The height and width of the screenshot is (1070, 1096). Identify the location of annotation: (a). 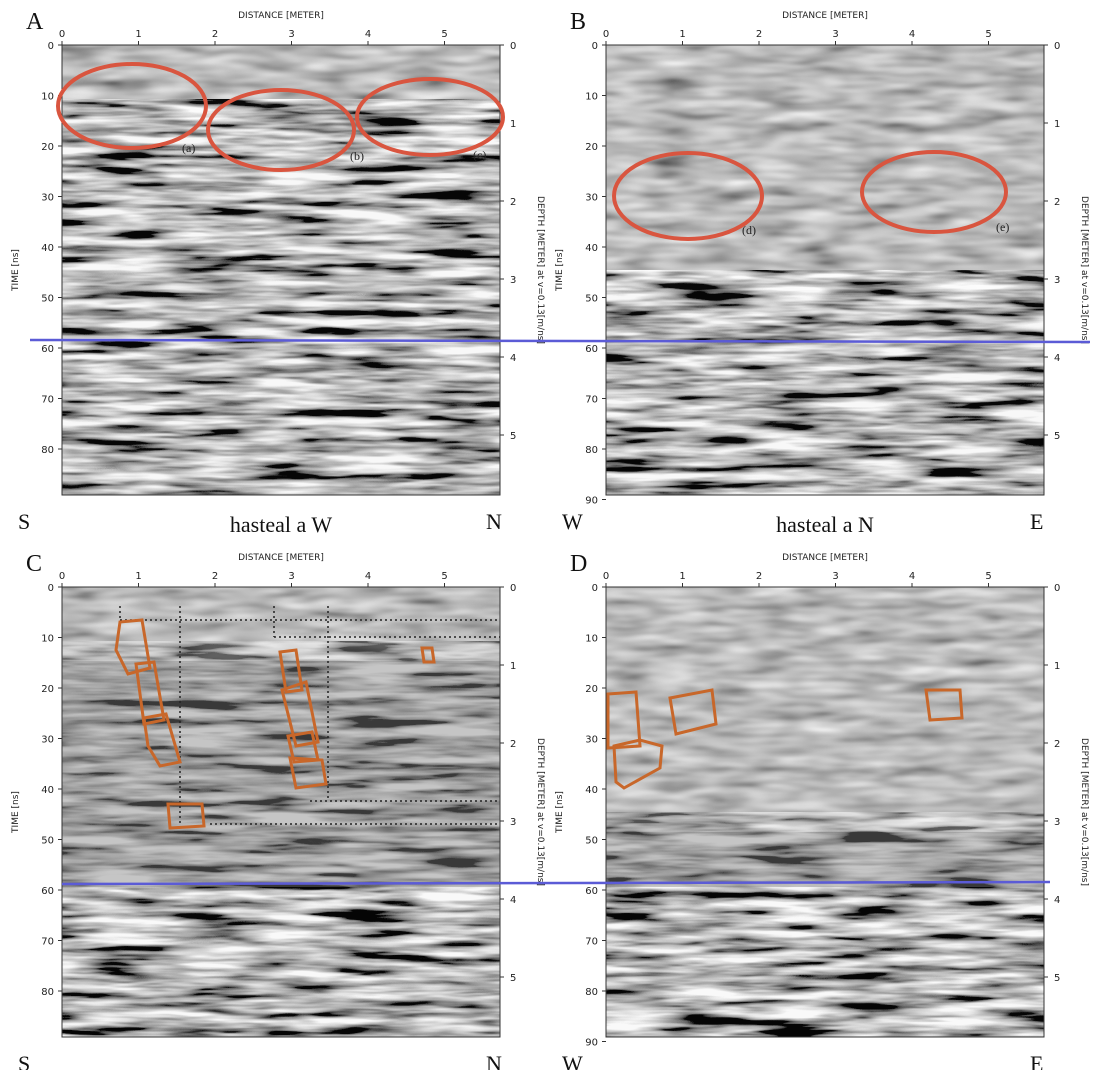
(188, 148).